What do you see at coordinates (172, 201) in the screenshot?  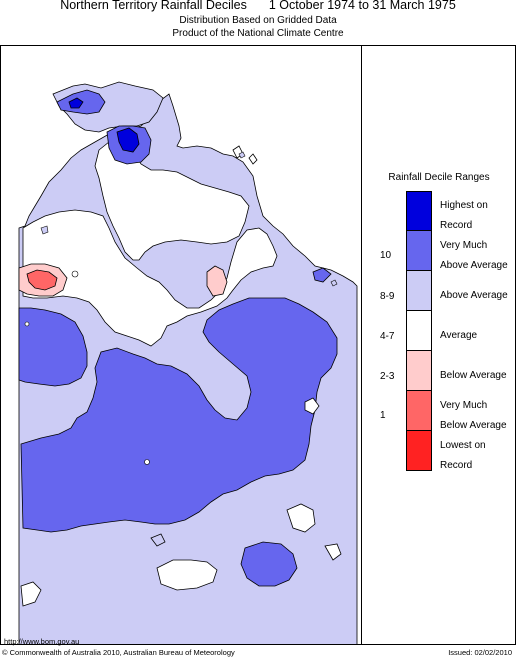 I see `average-region-top-end` at bounding box center [172, 201].